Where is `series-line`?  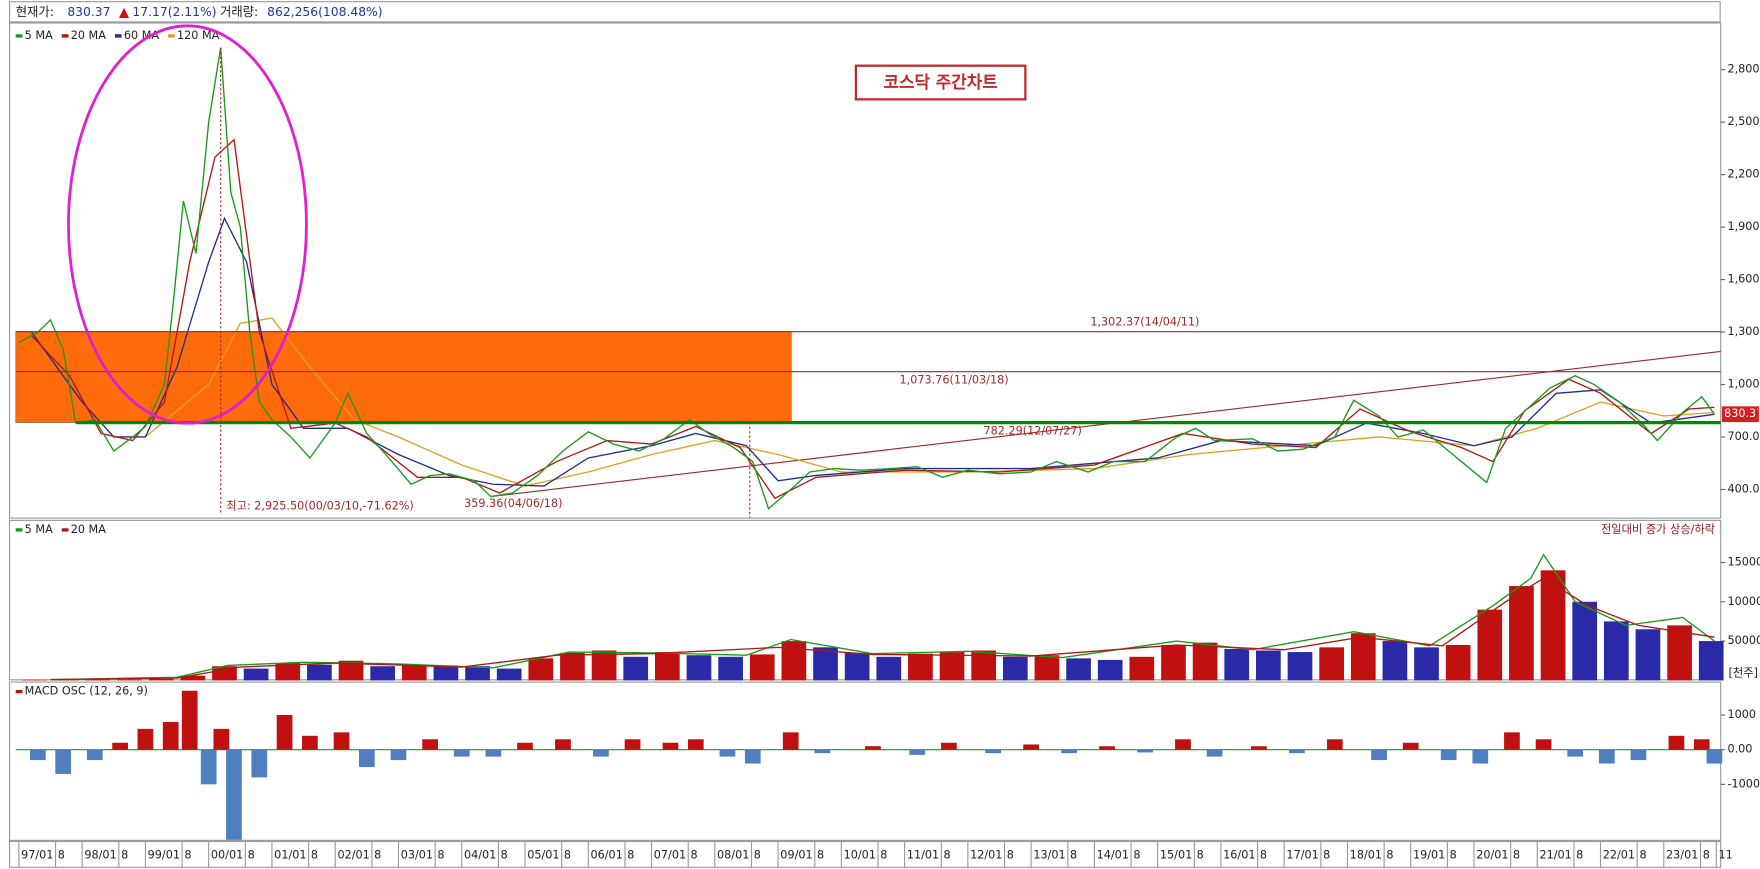
series-line is located at coordinates (882, 617).